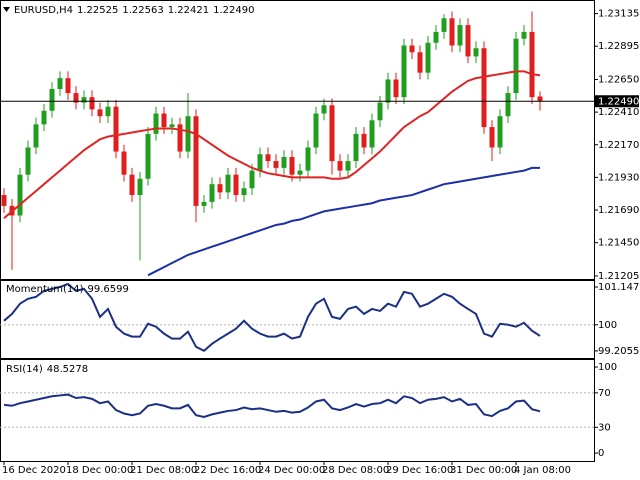  I want to click on x-tick-label: 16 Dec 2020, so click(34, 470).